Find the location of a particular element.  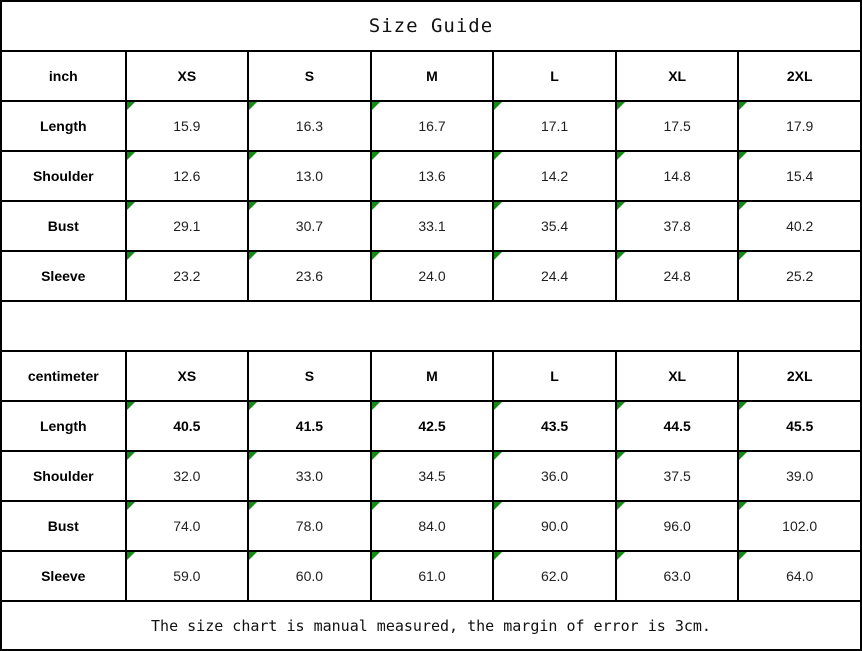

table-row: Bust 74.0 78.0 84.0 90.0 96.0 102.0 is located at coordinates (431, 525).